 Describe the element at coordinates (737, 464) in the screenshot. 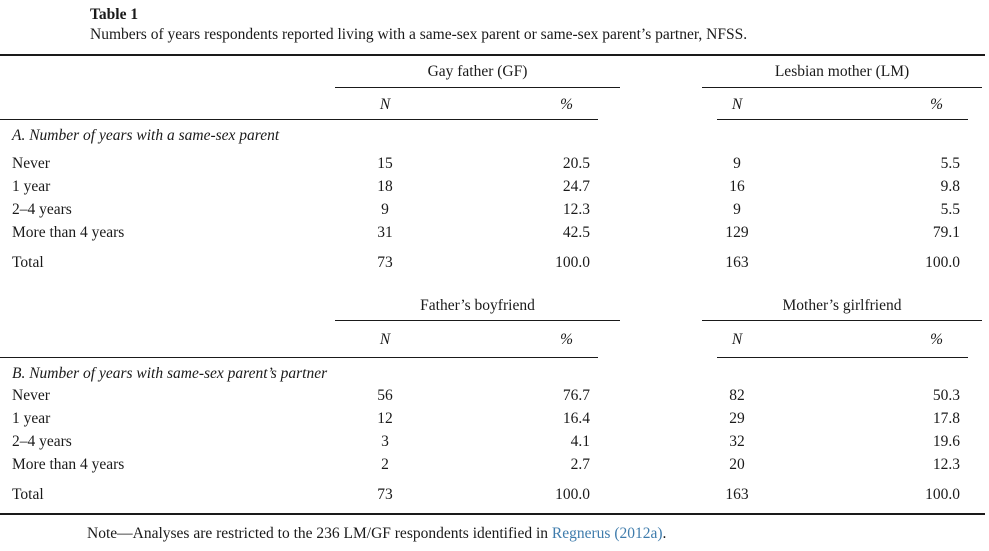

I see `cell-lm-n: 20` at that location.